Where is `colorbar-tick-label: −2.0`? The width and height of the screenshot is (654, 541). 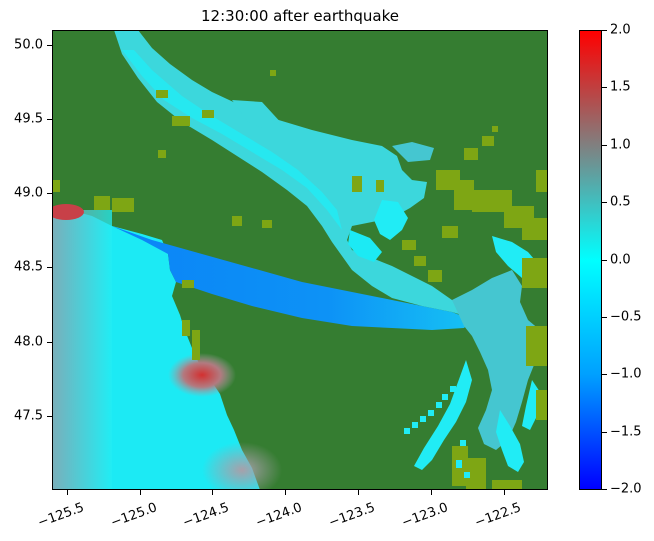
colorbar-tick-label: −2.0 is located at coordinates (626, 489).